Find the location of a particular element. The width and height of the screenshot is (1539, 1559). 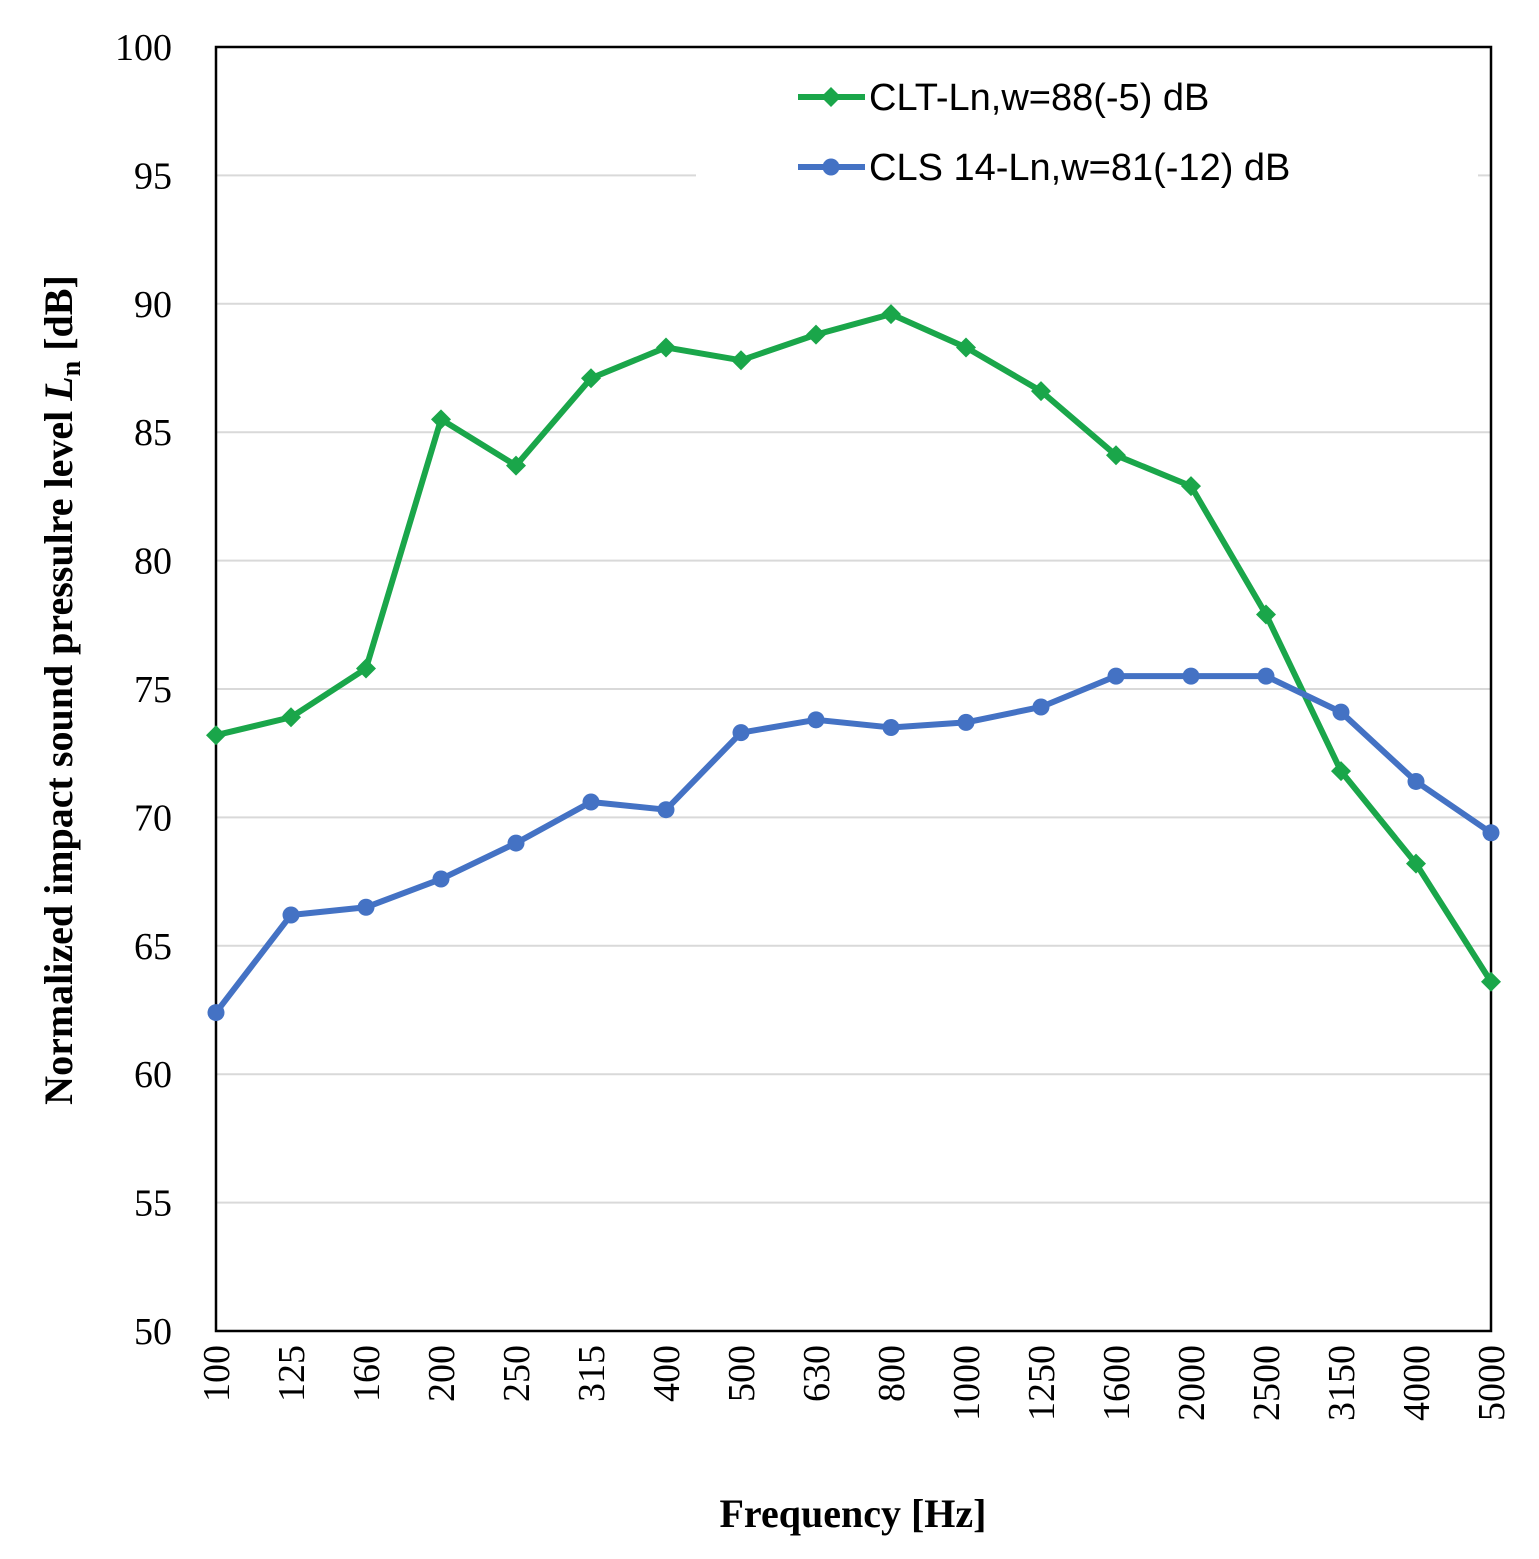

y-tick-label: 55 is located at coordinates (153, 1204).